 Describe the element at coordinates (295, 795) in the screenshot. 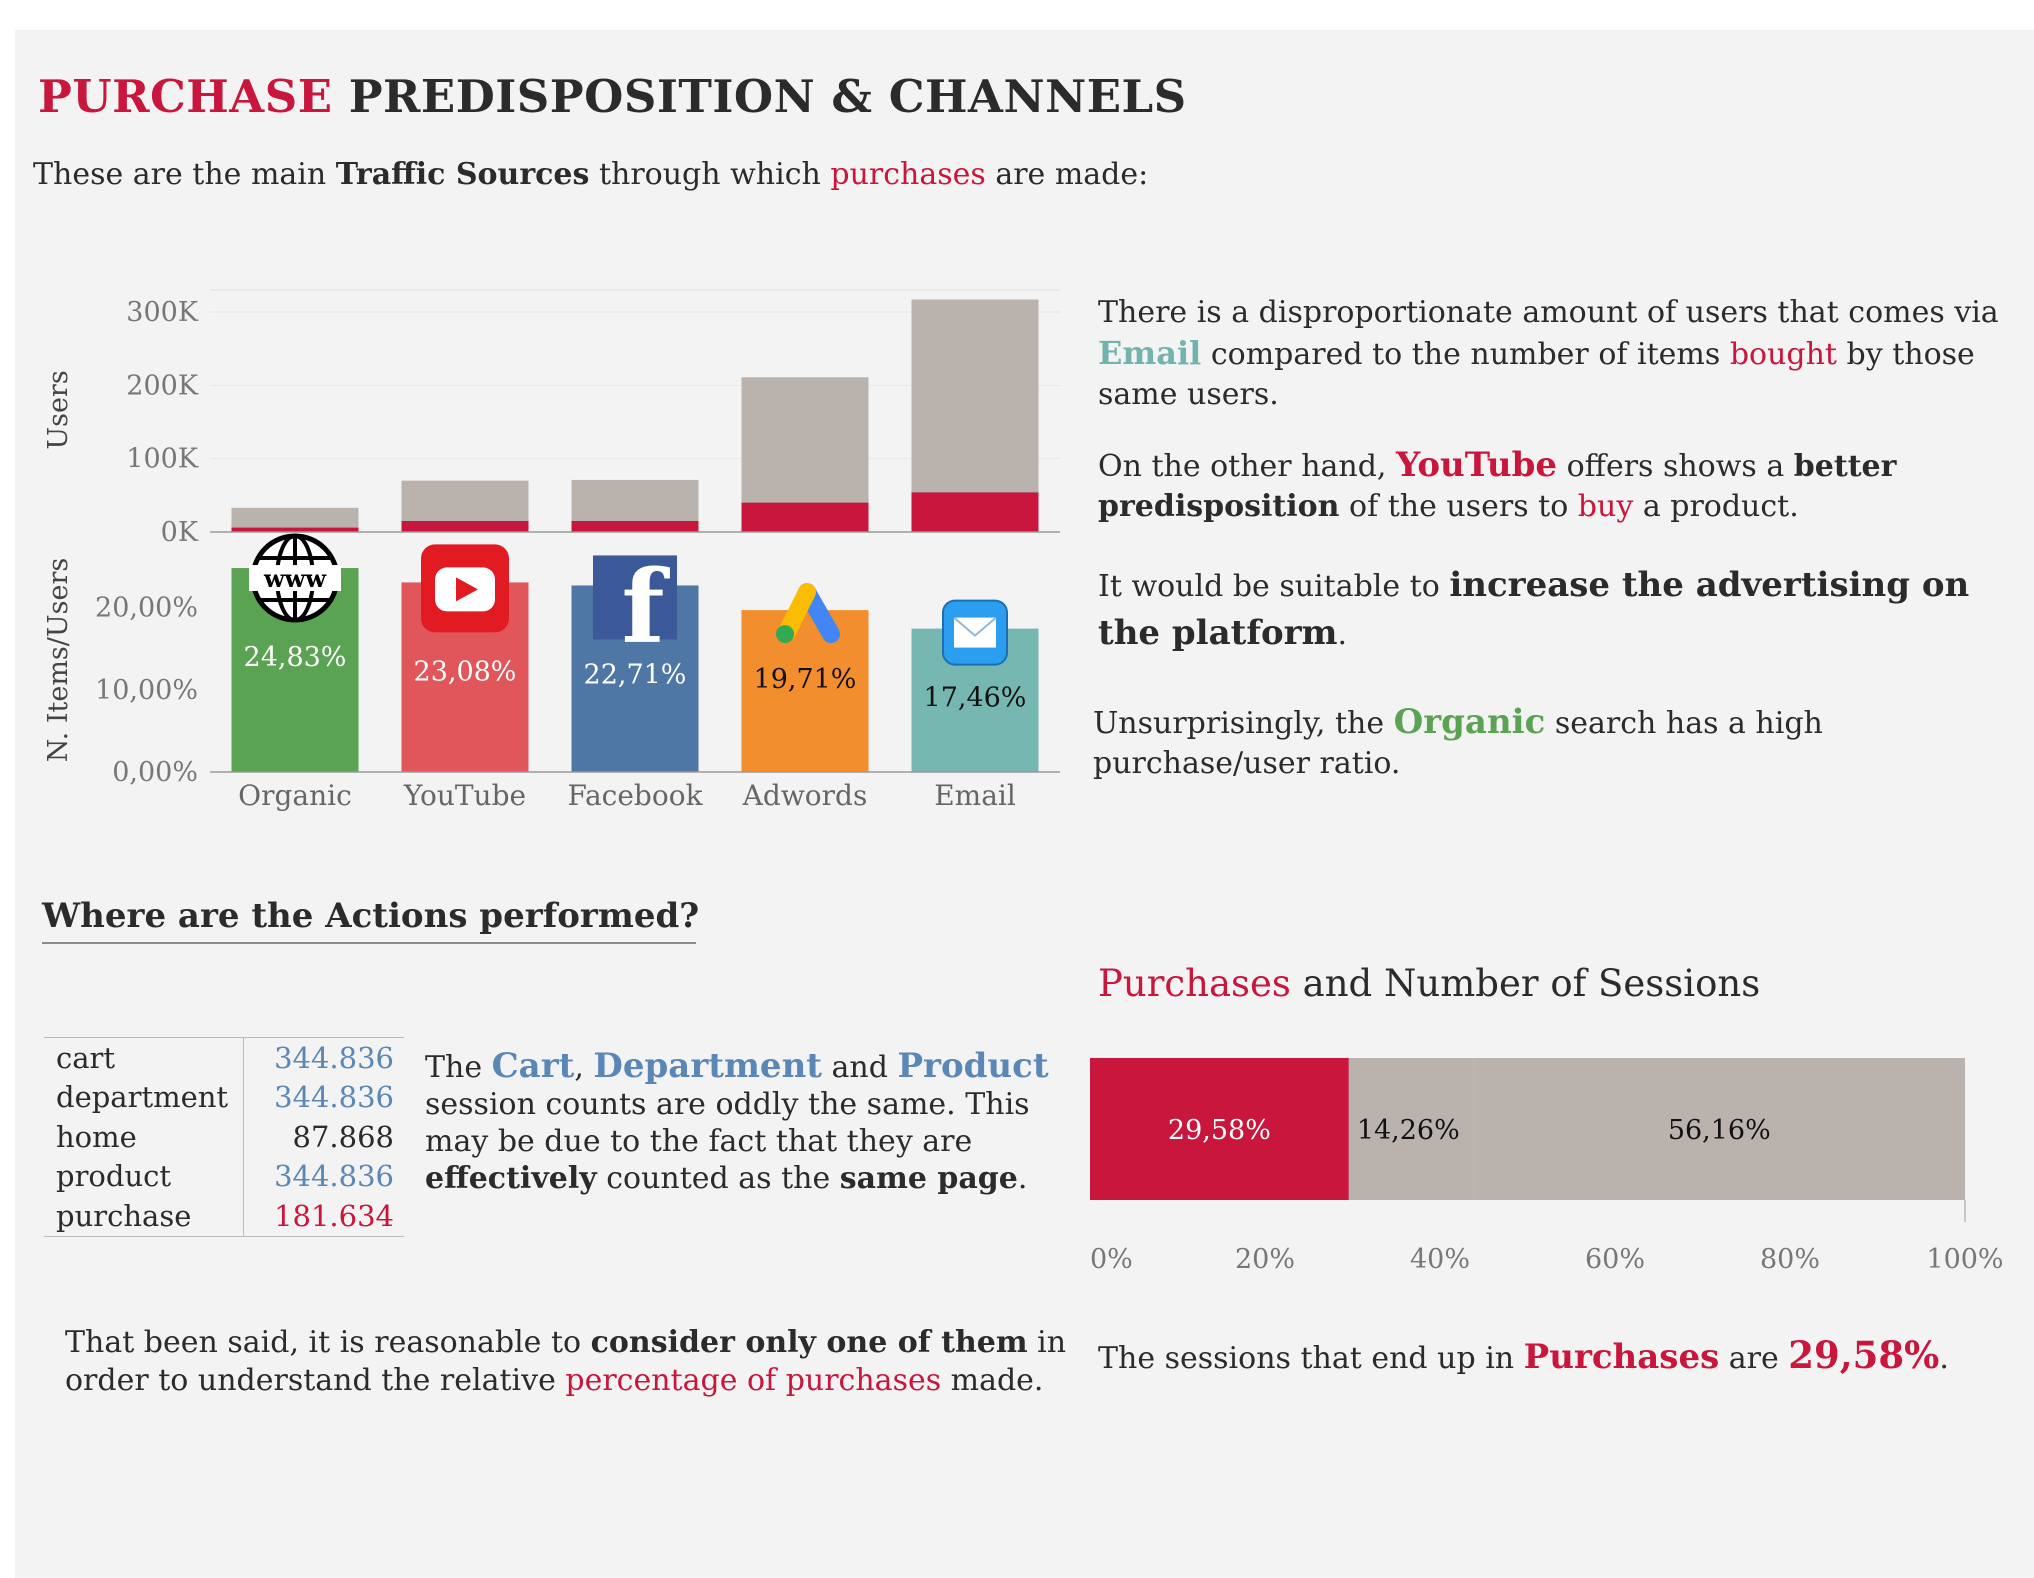

I see `category-tick-label: Organic` at that location.